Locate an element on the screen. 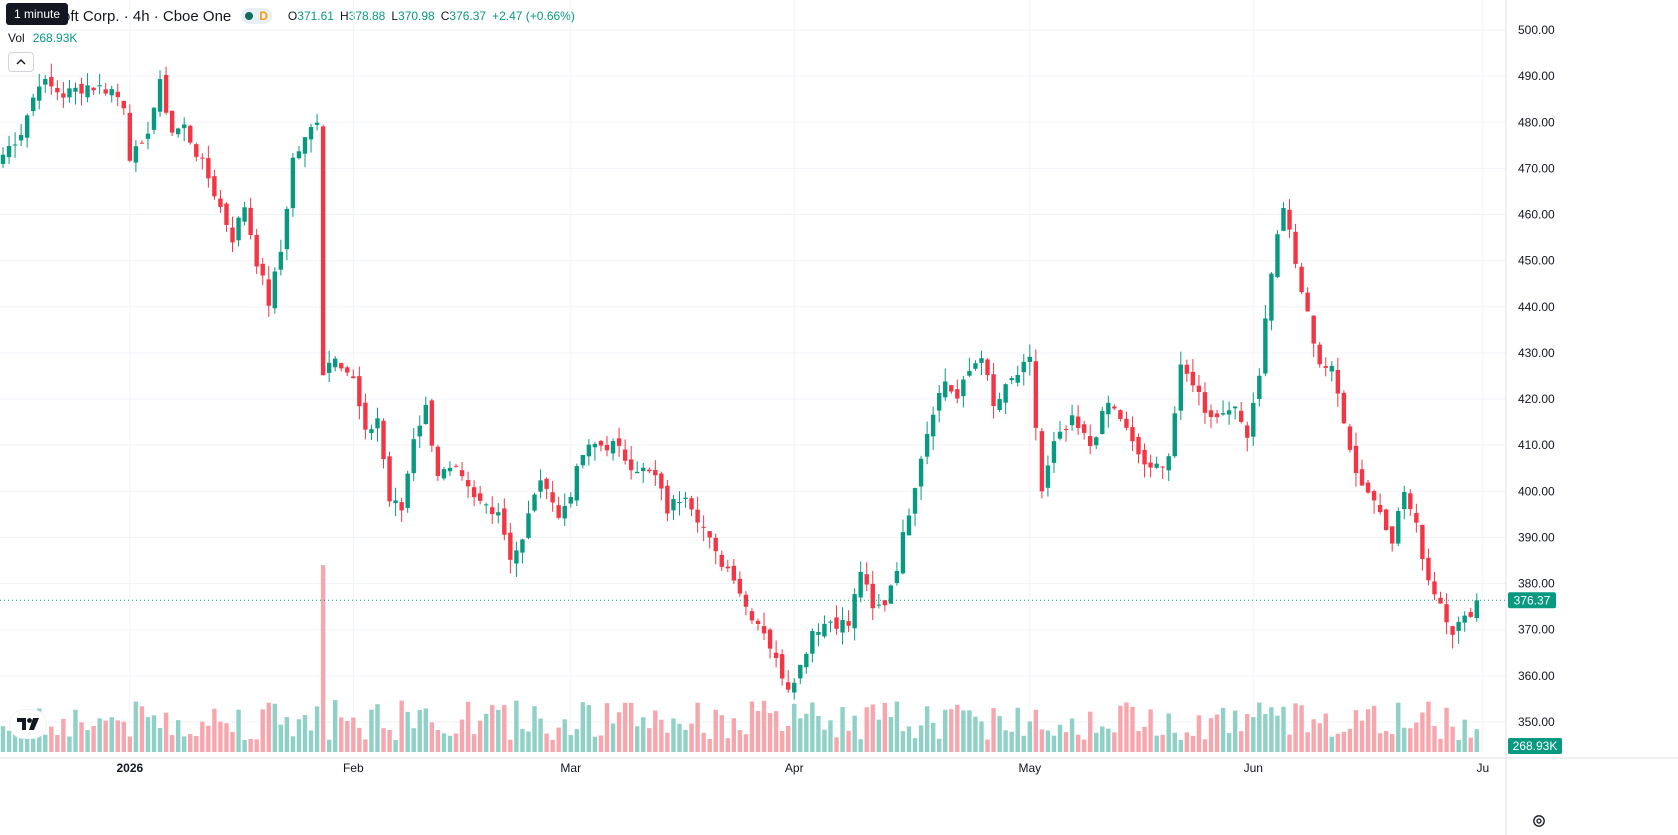 The width and height of the screenshot is (1678, 835). market-status-pill: D is located at coordinates (256, 16).